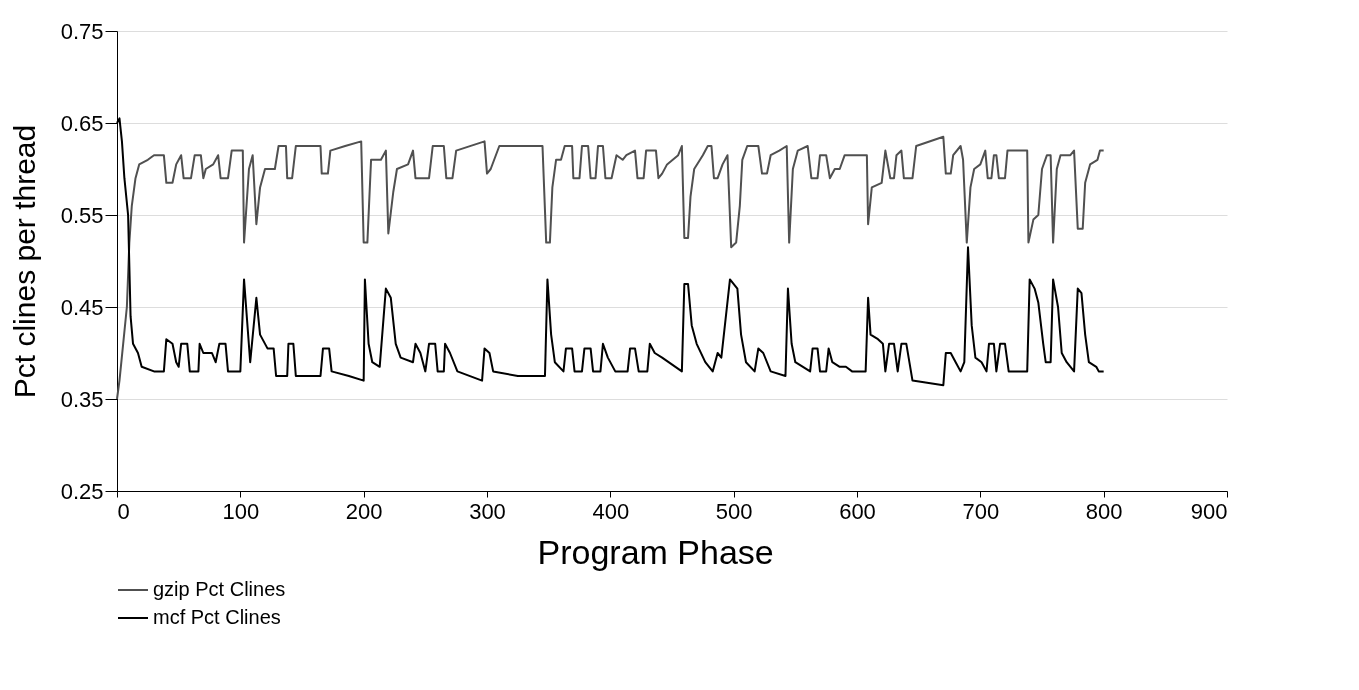 The height and width of the screenshot is (690, 1359). Describe the element at coordinates (82, 215) in the screenshot. I see `y-tick-label: 0.55` at that location.